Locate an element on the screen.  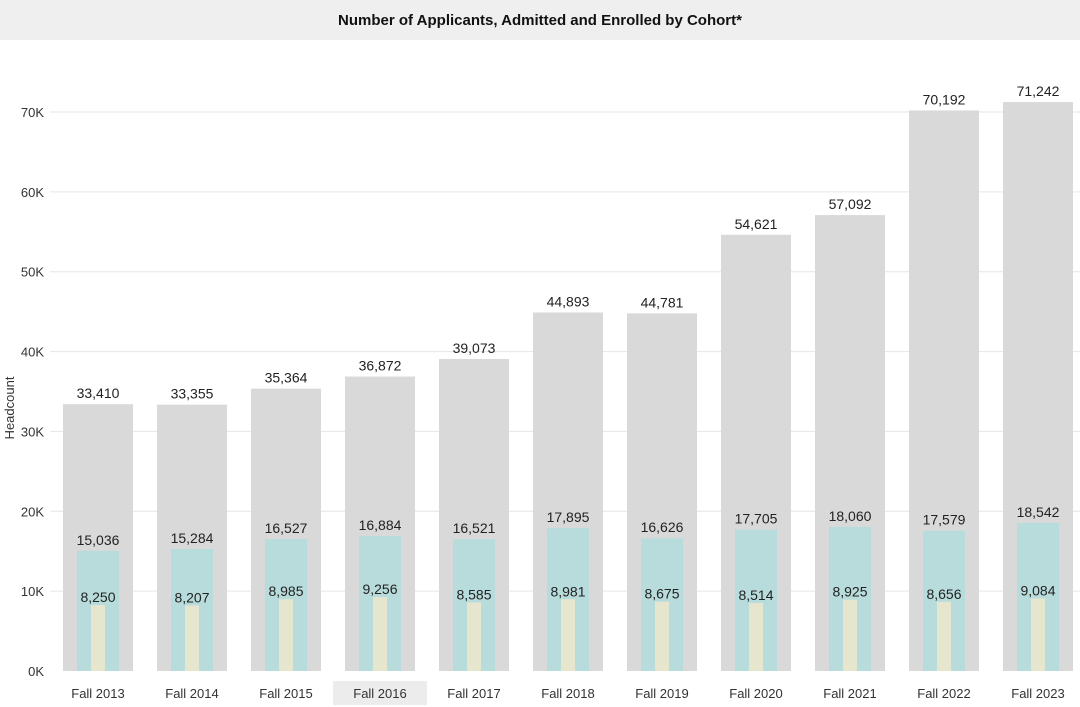
x-tick-label: Fall 2020 is located at coordinates (755, 693).